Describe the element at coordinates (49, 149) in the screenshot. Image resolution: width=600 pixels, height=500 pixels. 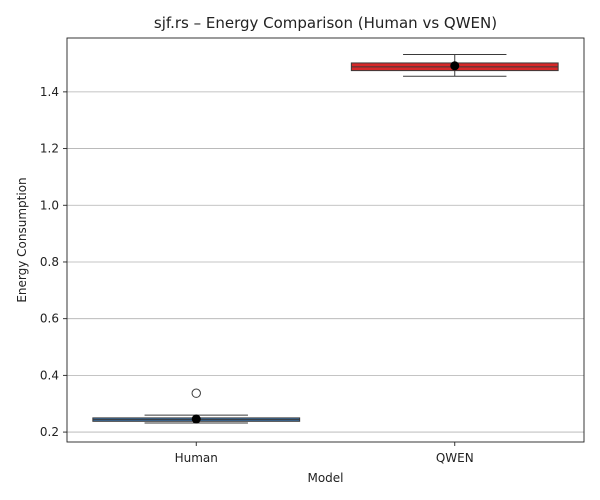
I see `y-tick-label: 1.2` at that location.